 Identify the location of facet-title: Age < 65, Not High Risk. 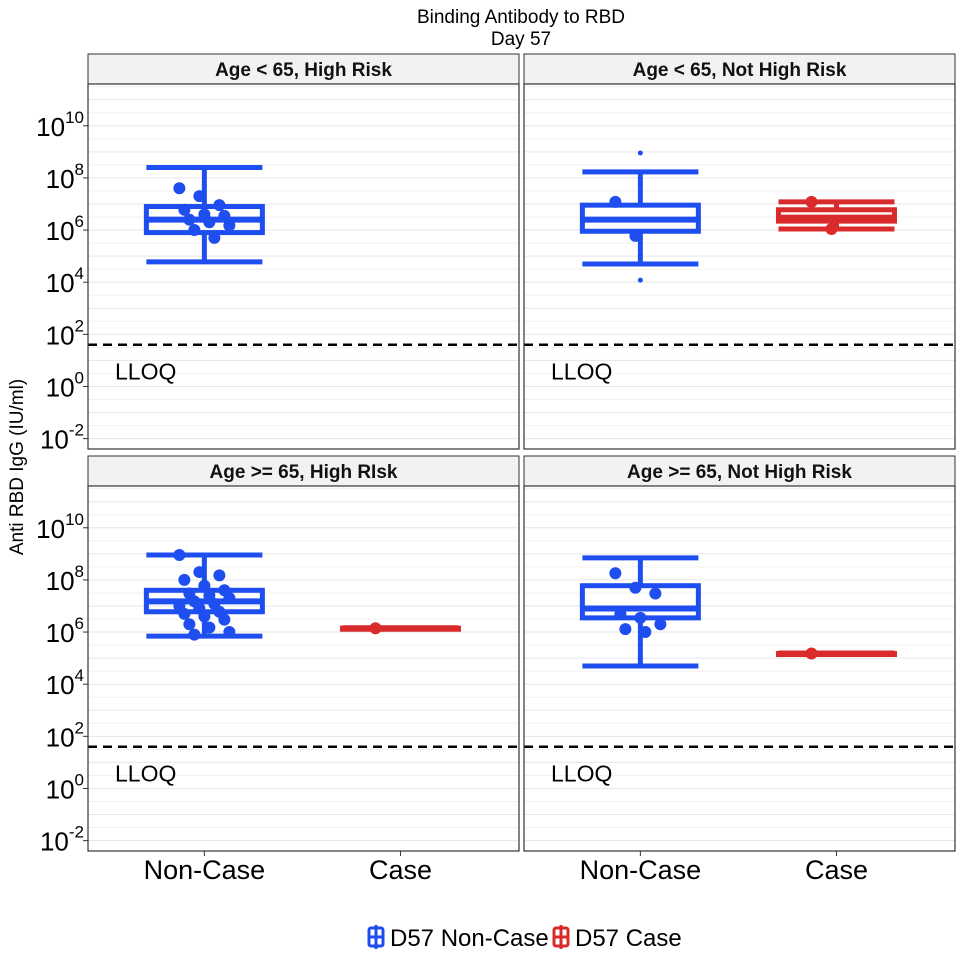
(740, 70).